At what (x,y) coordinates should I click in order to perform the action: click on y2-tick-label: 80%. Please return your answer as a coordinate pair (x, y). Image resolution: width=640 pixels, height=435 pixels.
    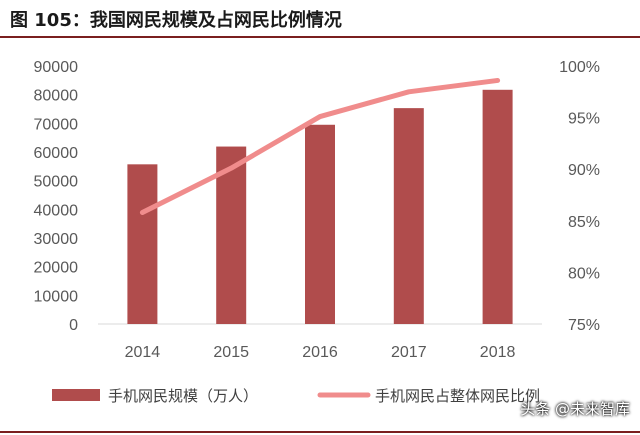
    Looking at the image, I should click on (584, 273).